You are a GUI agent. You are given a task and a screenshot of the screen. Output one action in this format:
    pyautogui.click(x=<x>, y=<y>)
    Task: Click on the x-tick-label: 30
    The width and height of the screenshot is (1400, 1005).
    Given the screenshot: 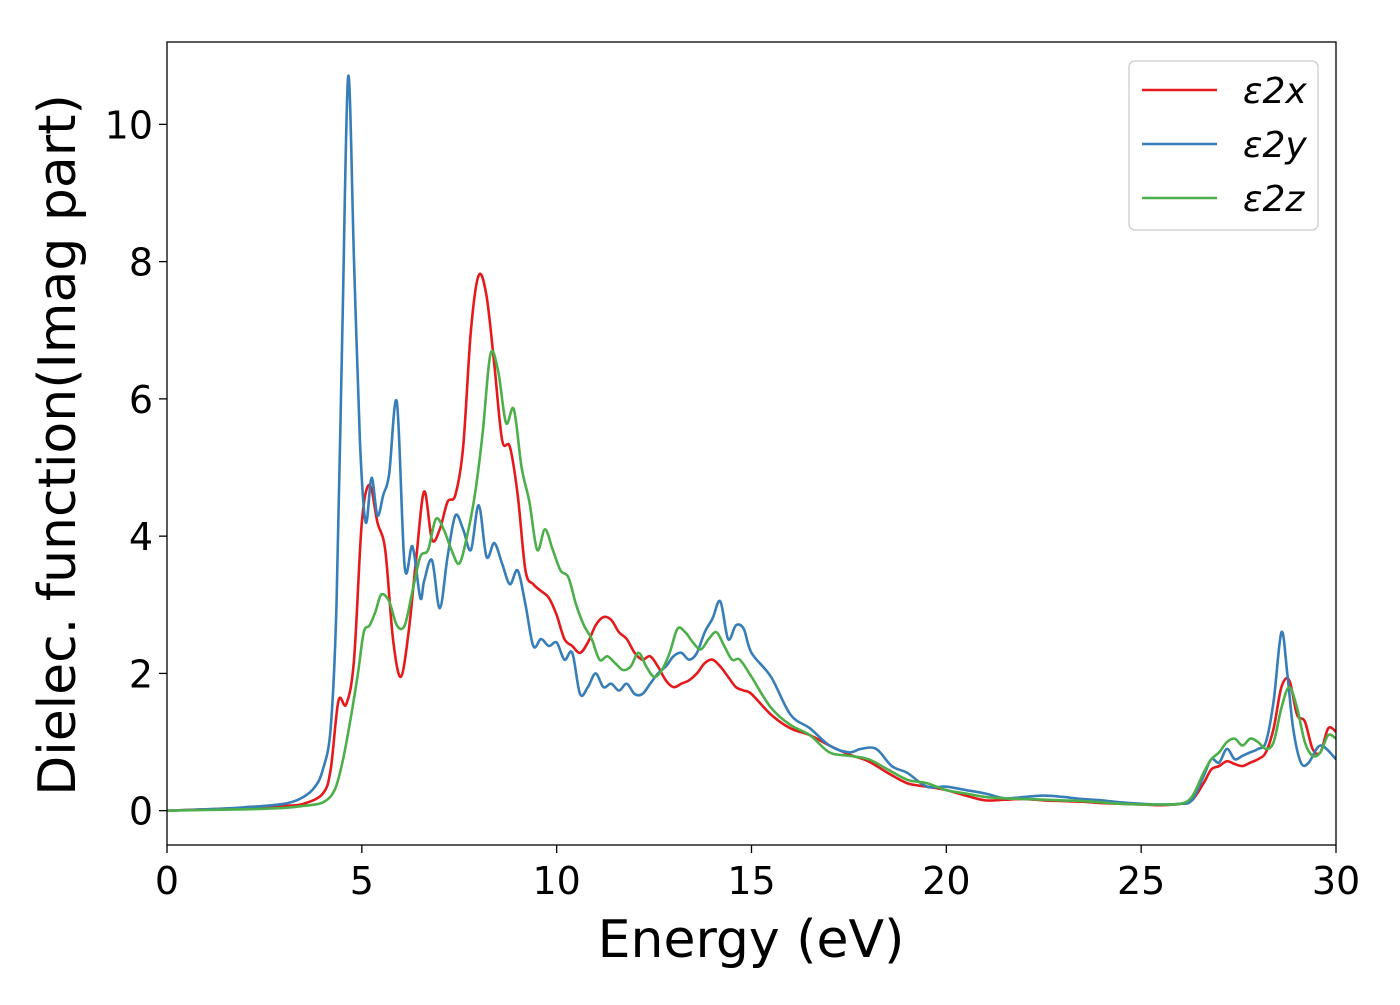 What is the action you would take?
    pyautogui.click(x=1336, y=881)
    